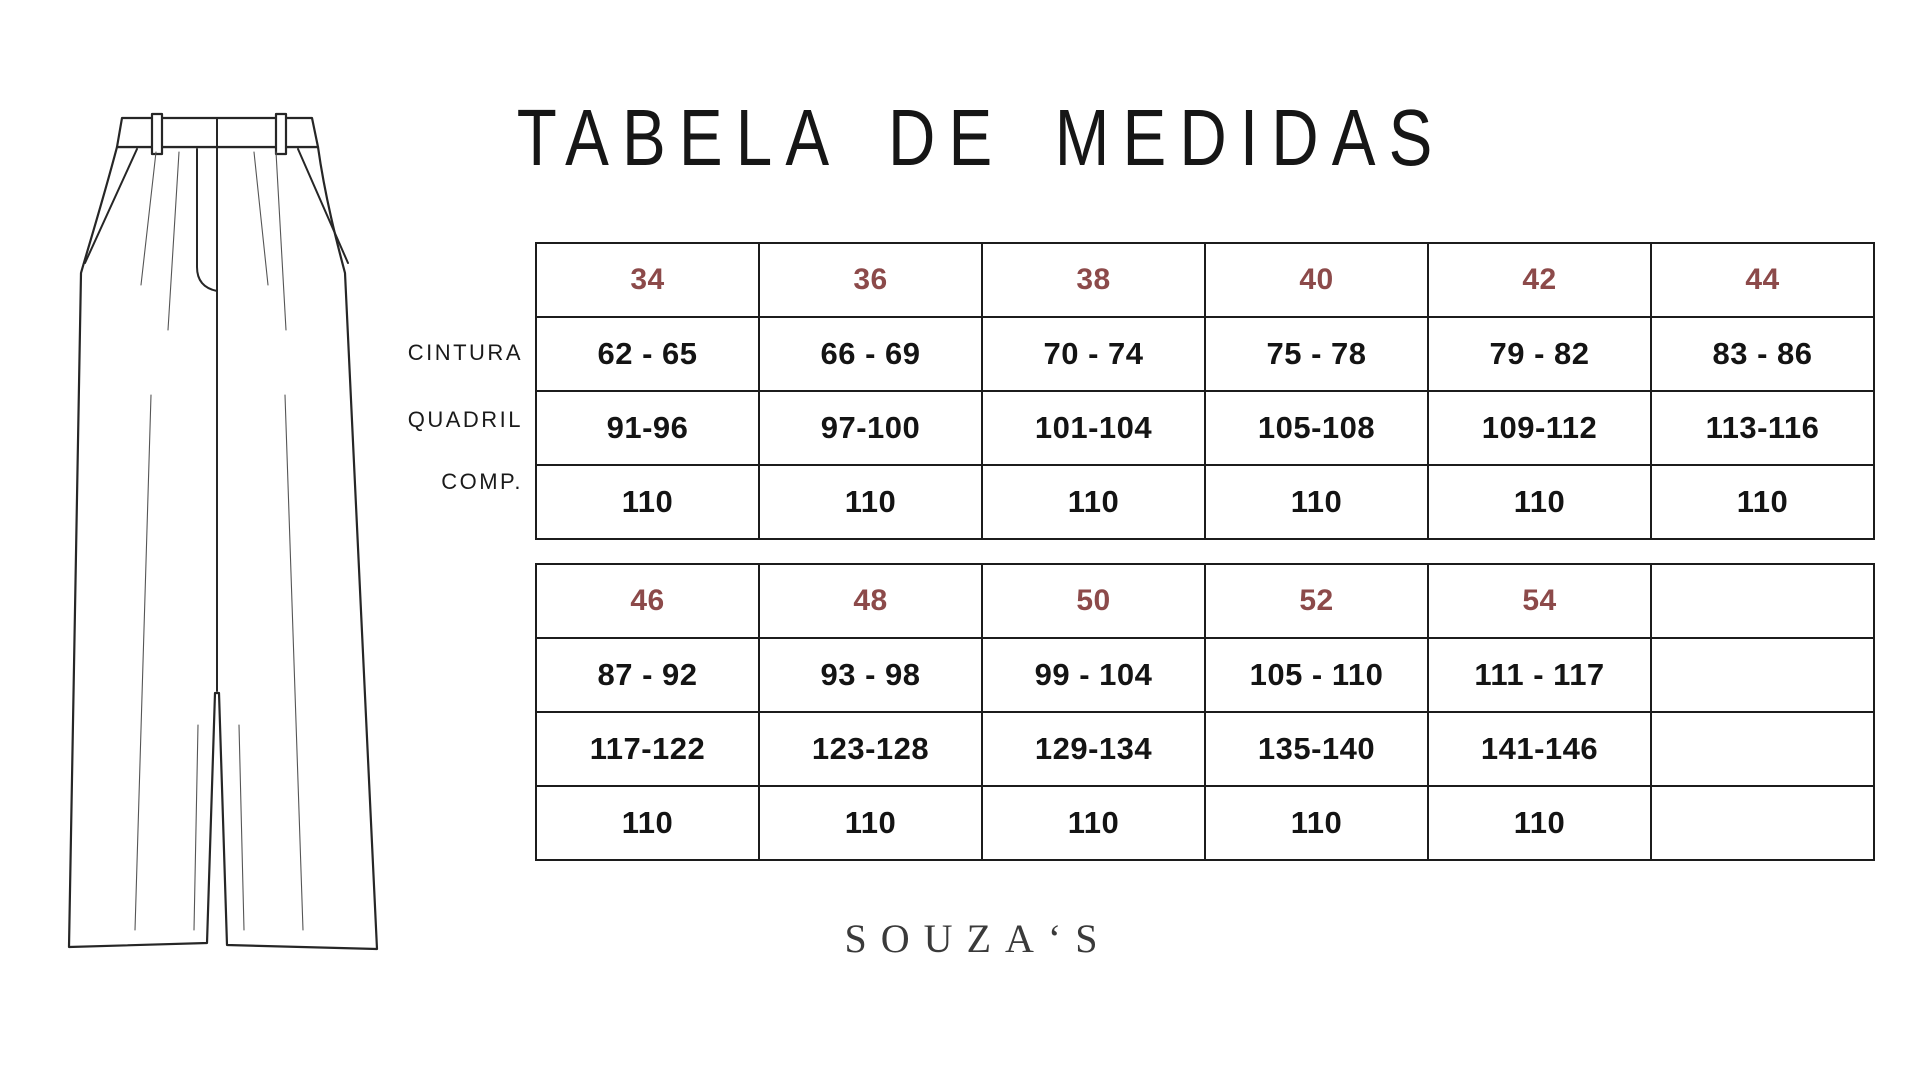 This screenshot has width=1920, height=1080. I want to click on size-header-cell, so click(1762, 601).